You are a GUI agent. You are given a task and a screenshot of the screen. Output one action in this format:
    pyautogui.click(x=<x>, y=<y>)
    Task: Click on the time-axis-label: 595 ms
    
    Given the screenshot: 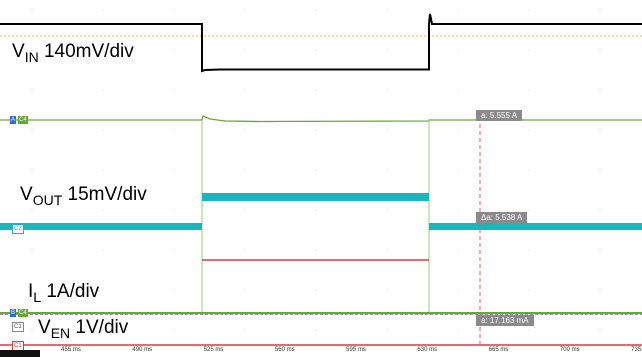 What is the action you would take?
    pyautogui.click(x=356, y=350)
    